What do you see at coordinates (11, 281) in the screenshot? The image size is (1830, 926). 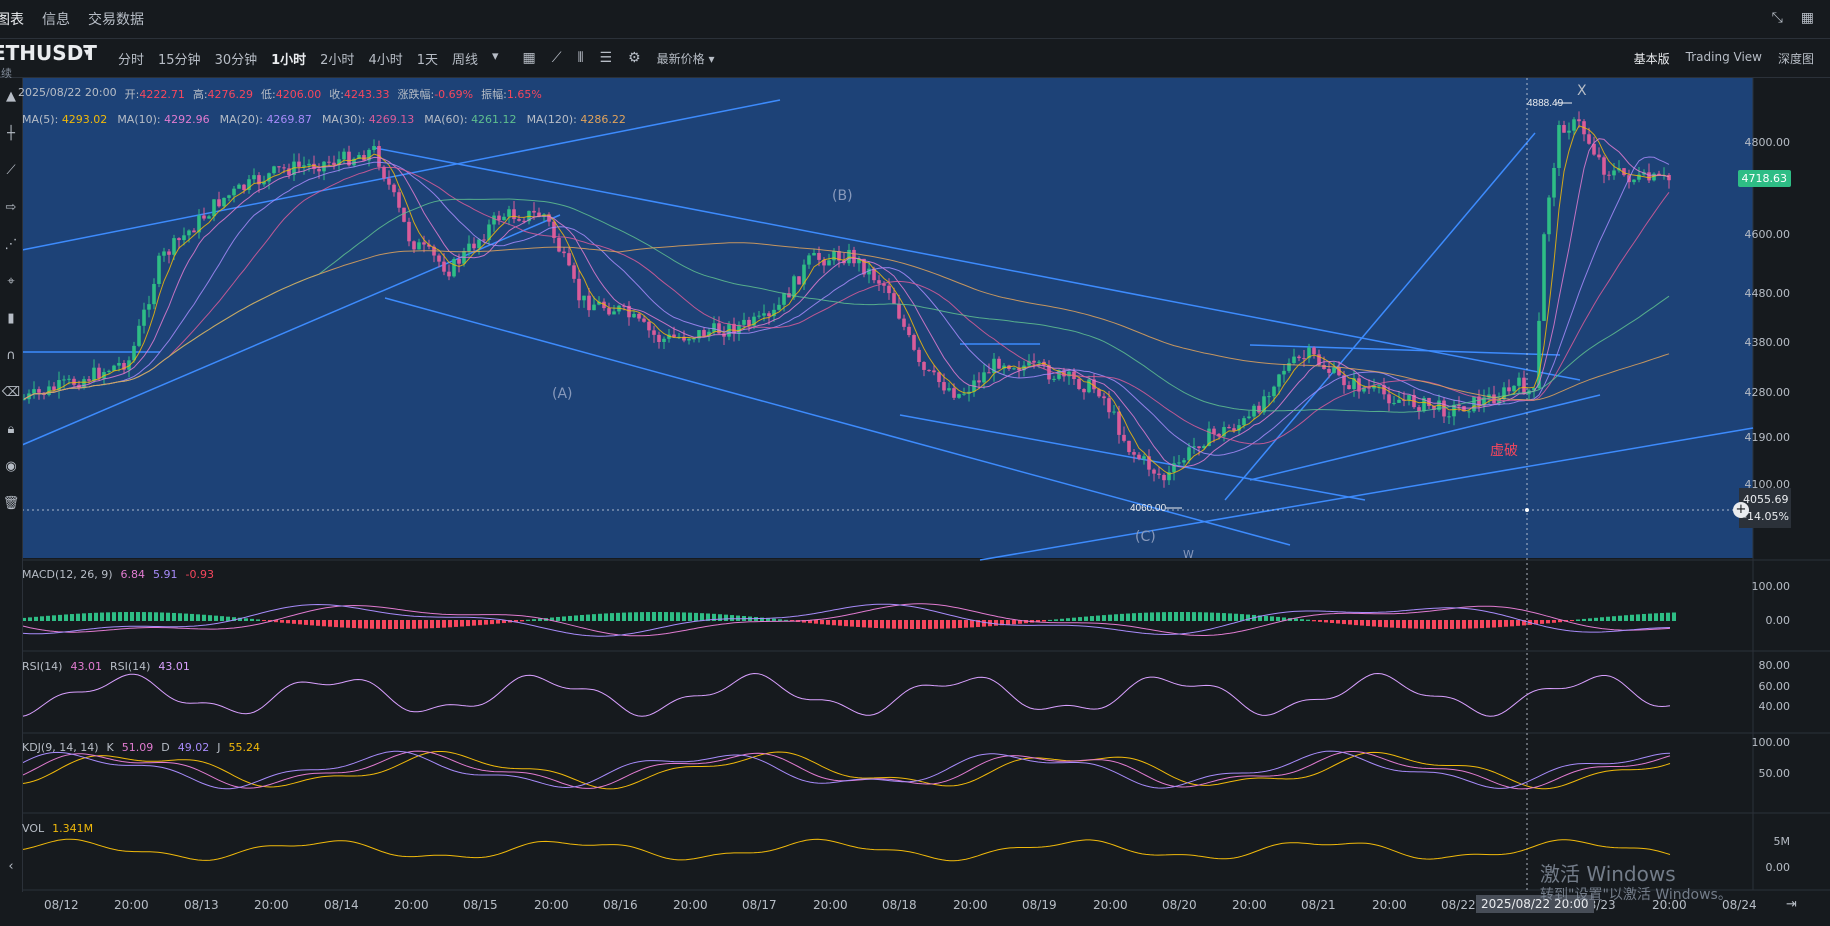 I see `pattern-tool-icon: ⌖` at bounding box center [11, 281].